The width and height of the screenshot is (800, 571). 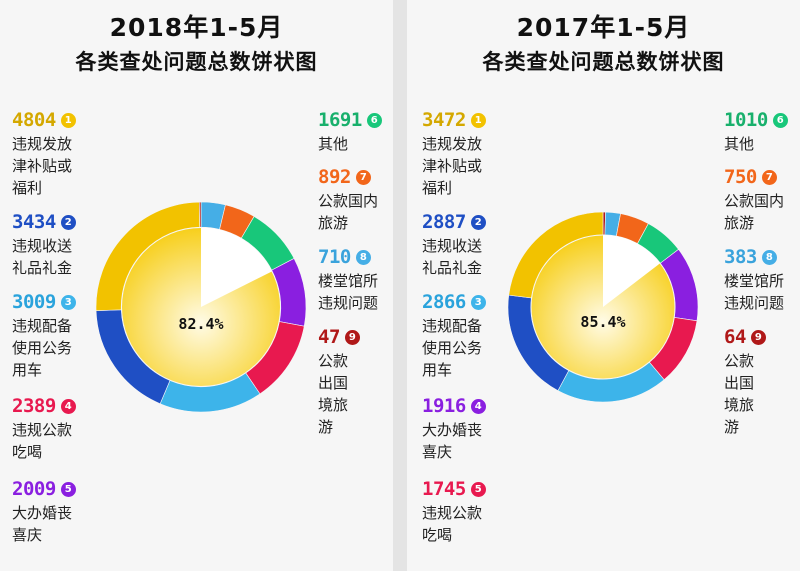 What do you see at coordinates (444, 120) in the screenshot?
I see `legend-value: 3472` at bounding box center [444, 120].